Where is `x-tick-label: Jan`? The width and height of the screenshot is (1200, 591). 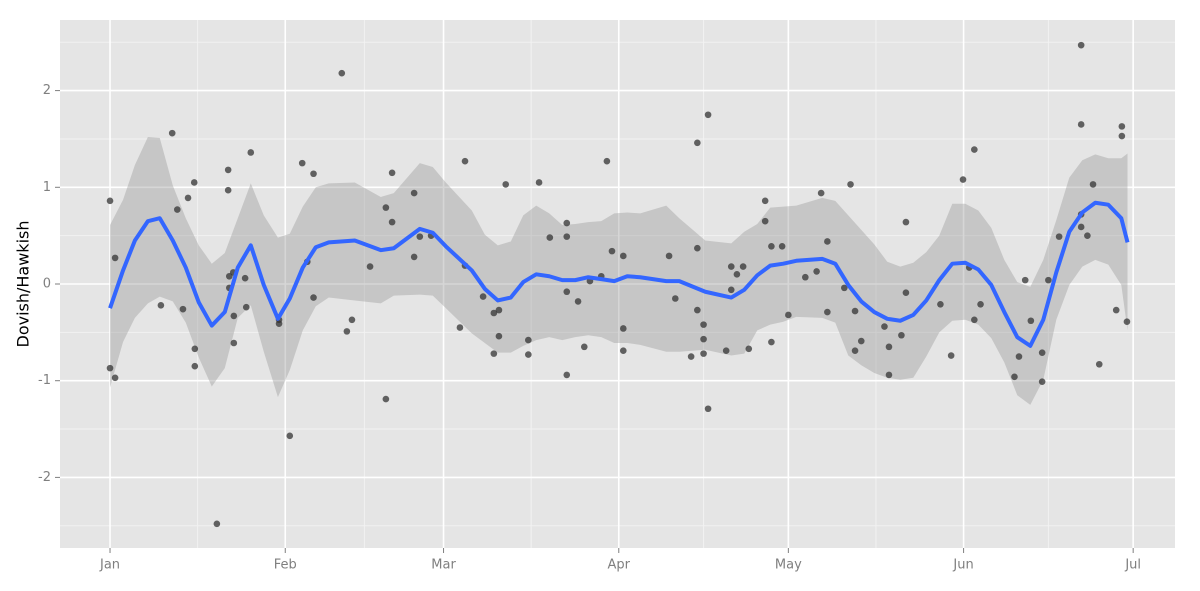 x-tick-label: Jan is located at coordinates (109, 565).